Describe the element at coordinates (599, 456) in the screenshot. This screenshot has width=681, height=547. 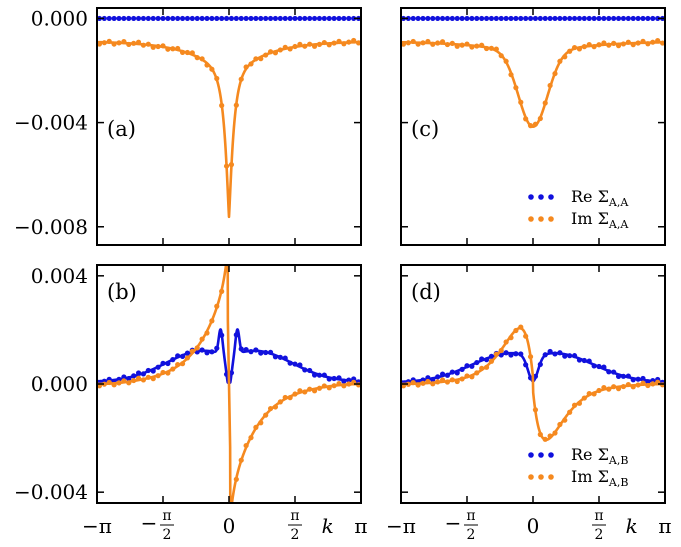
I see `svg-text: Re ΣA,B` at that location.